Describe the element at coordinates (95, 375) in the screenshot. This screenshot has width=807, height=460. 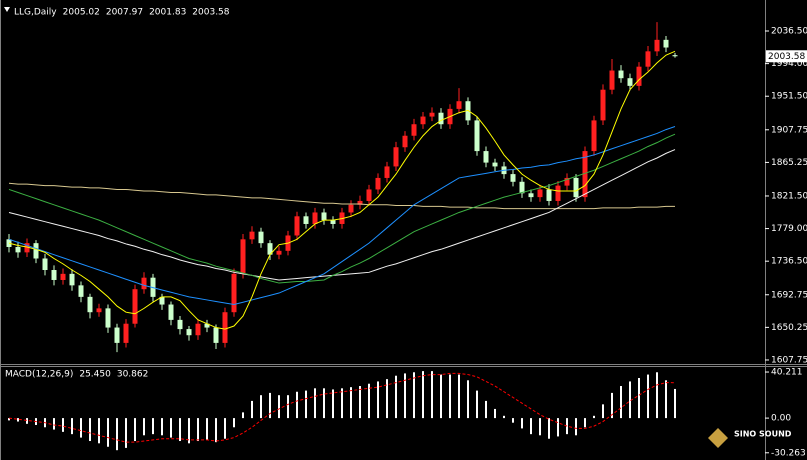
I see `macd-header: 25.450` at that location.